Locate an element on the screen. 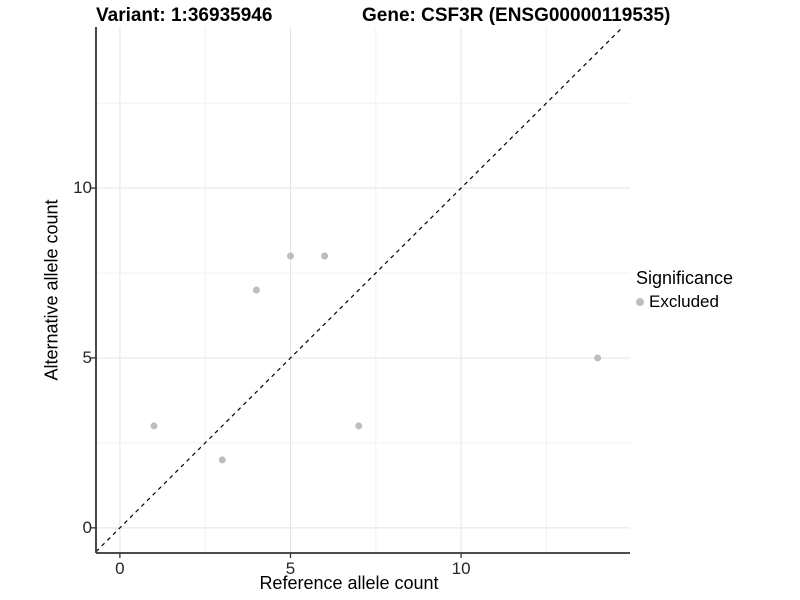 The height and width of the screenshot is (600, 800). x-tick-label: 5 is located at coordinates (290, 568).